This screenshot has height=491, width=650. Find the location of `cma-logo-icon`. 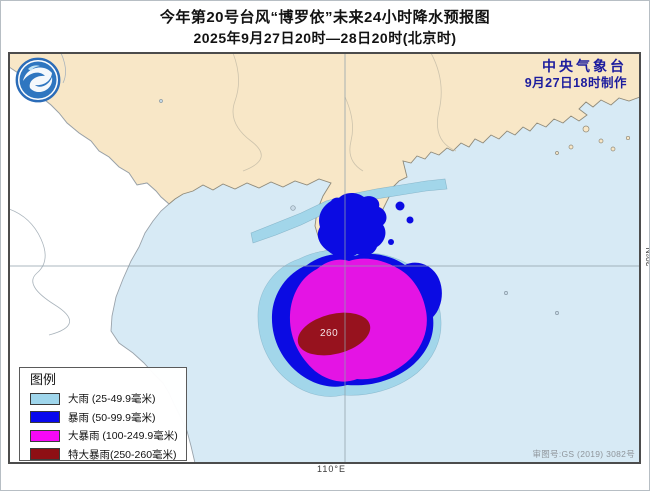

cma-logo-icon is located at coordinates (38, 80).